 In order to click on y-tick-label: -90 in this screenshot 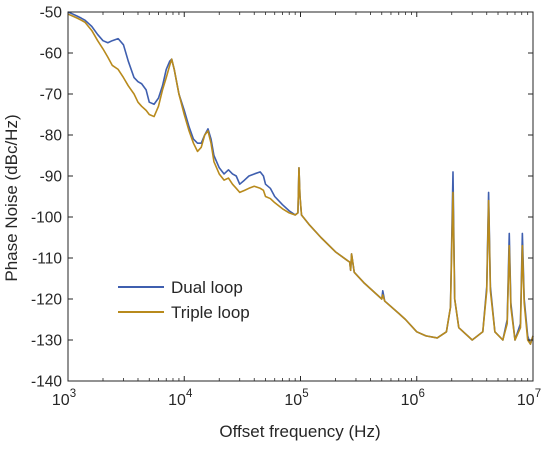, I will do `click(51, 177)`.